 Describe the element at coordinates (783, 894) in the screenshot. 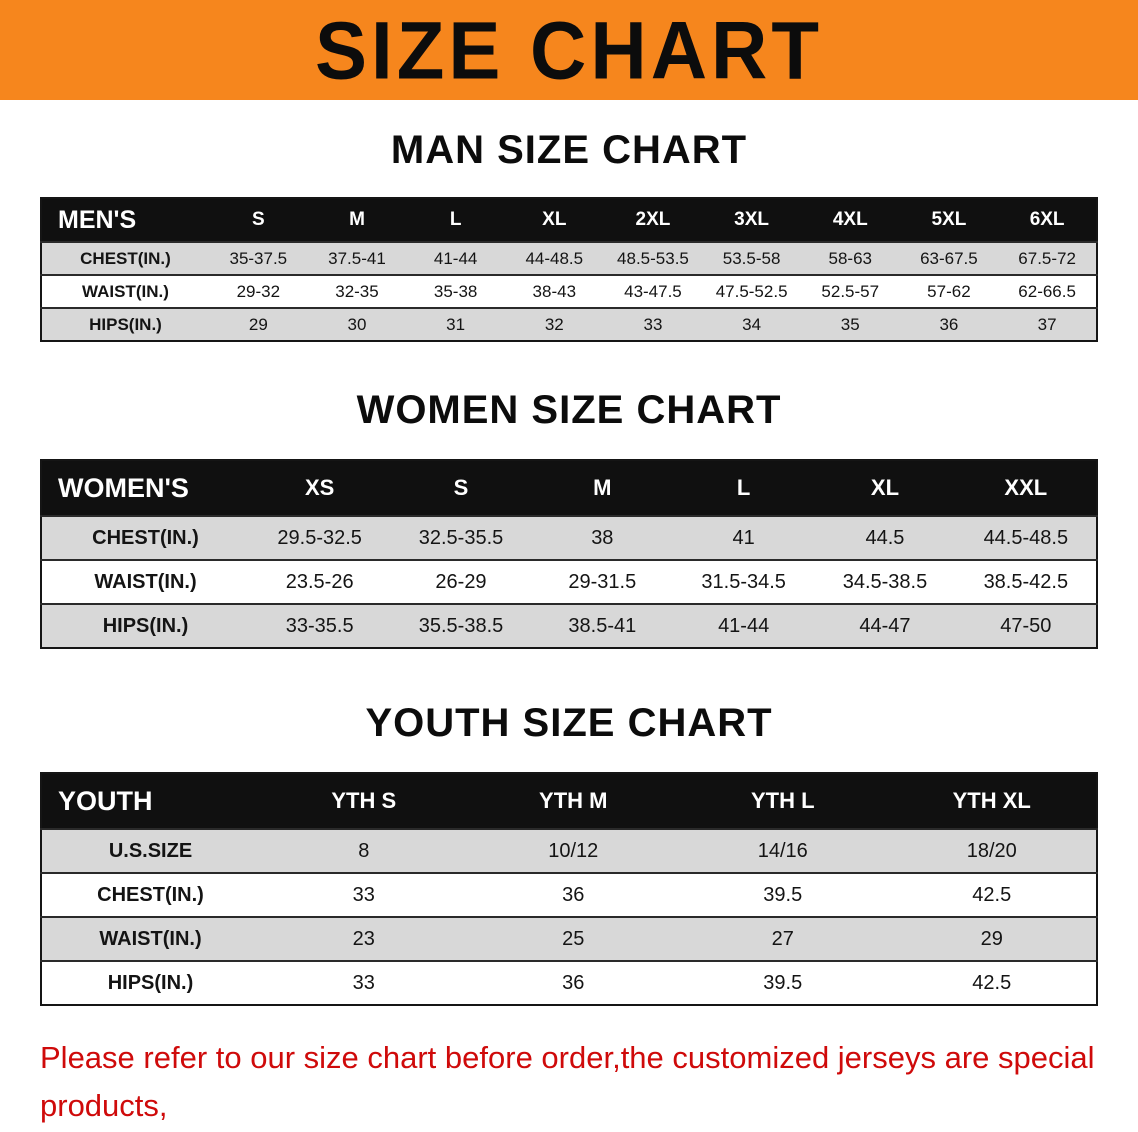

I see `cell: 39.5` at that location.